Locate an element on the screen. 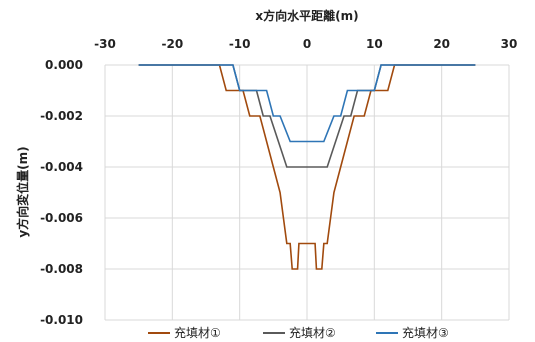 This screenshot has width=535, height=342. y-tick-label: -0.004 is located at coordinates (61, 167).